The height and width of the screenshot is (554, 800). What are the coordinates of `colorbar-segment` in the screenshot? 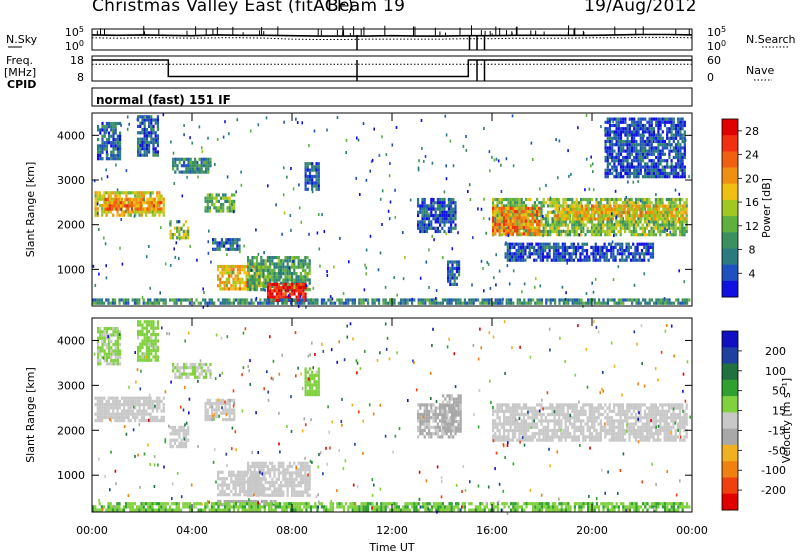 It's located at (730, 192).